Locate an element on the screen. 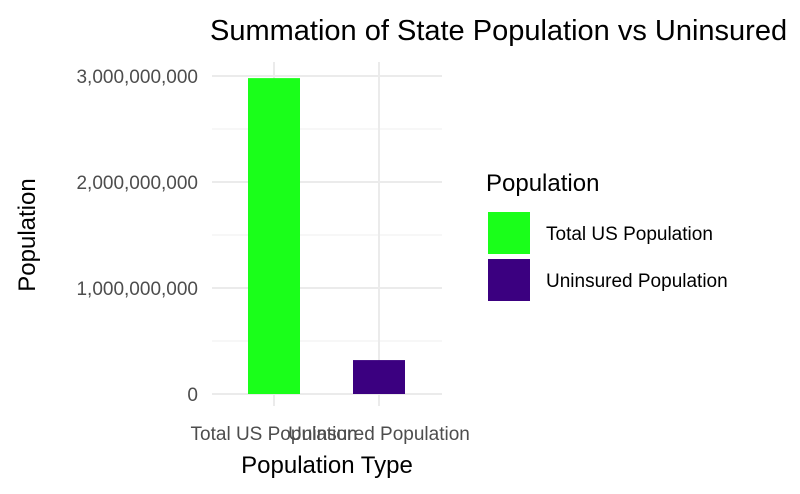  y-tick-label: 3,000,000,000 is located at coordinates (137, 77).